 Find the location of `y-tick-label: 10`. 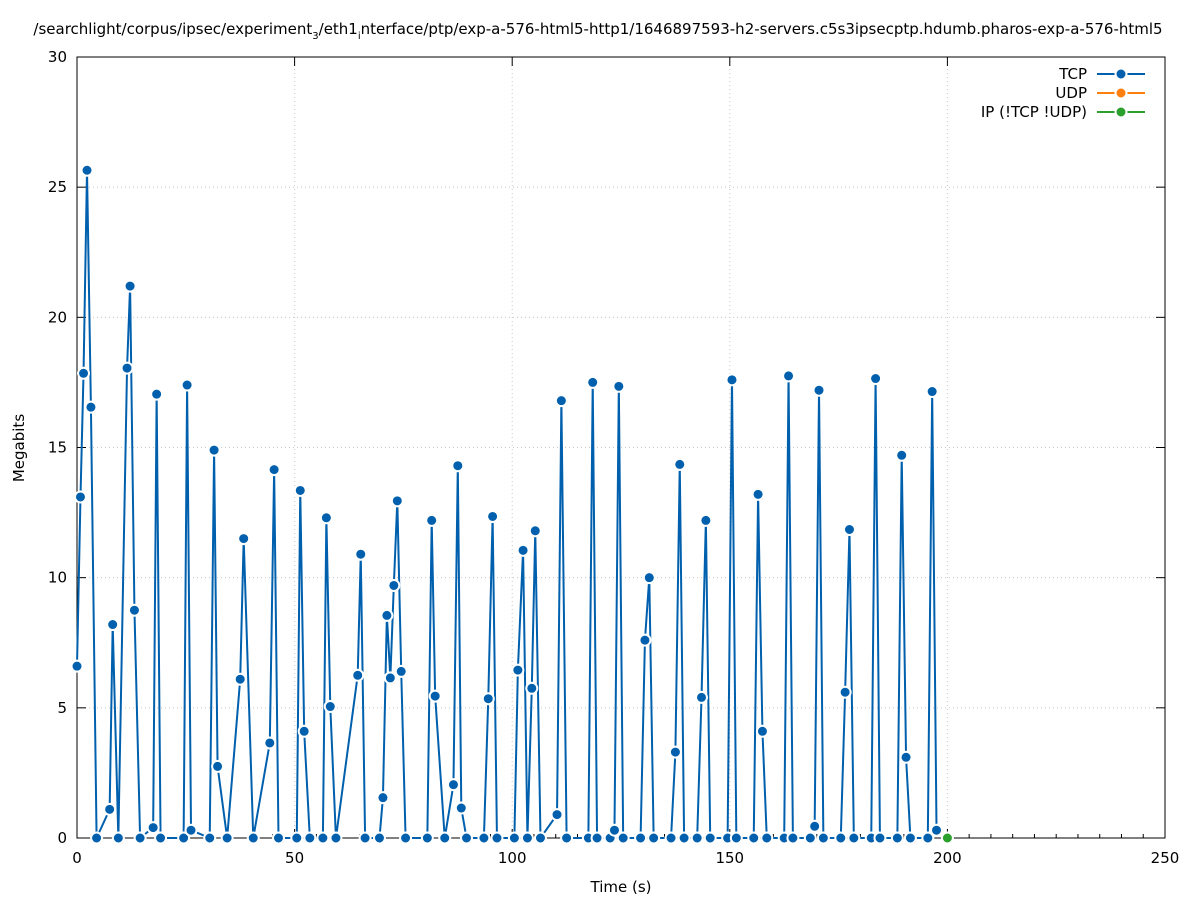

y-tick-label: 10 is located at coordinates (57, 578).